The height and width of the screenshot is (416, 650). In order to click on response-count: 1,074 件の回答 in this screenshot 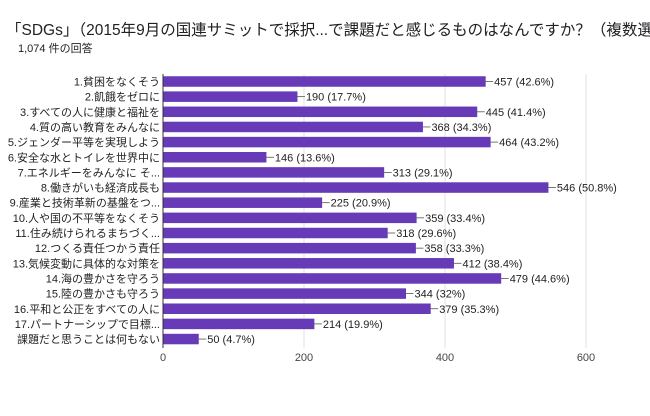, I will do `click(55, 49)`.